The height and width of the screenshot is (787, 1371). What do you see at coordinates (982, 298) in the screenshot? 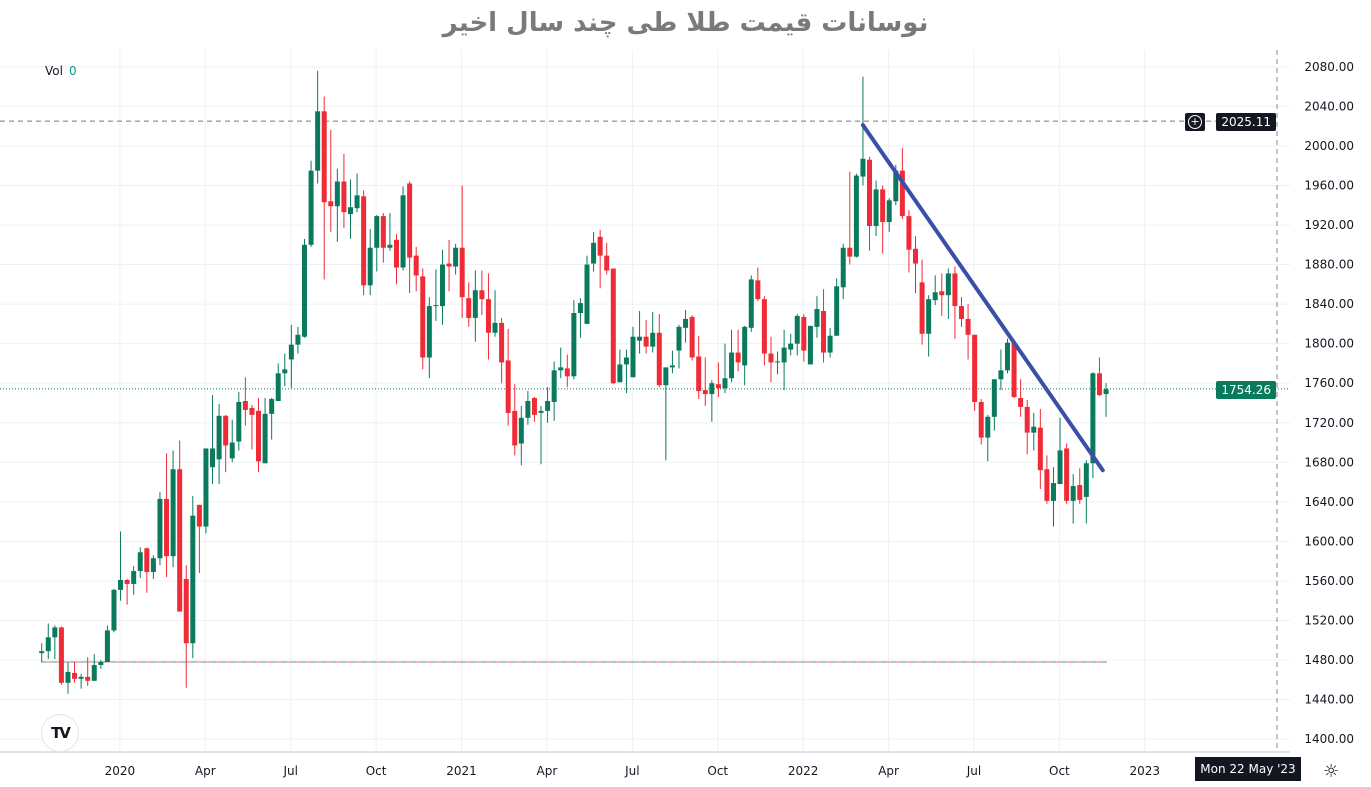
I see `trendline` at bounding box center [982, 298].